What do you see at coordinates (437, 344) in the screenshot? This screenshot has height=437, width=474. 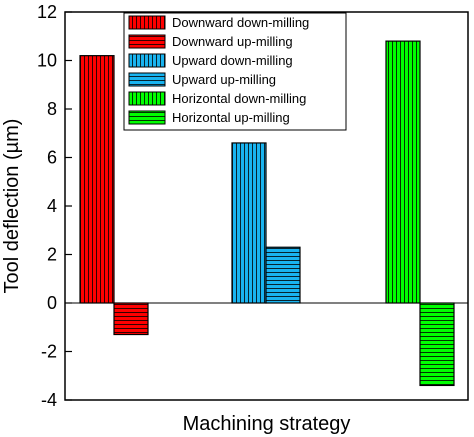 I see `bar-horizontal-up-milling` at bounding box center [437, 344].